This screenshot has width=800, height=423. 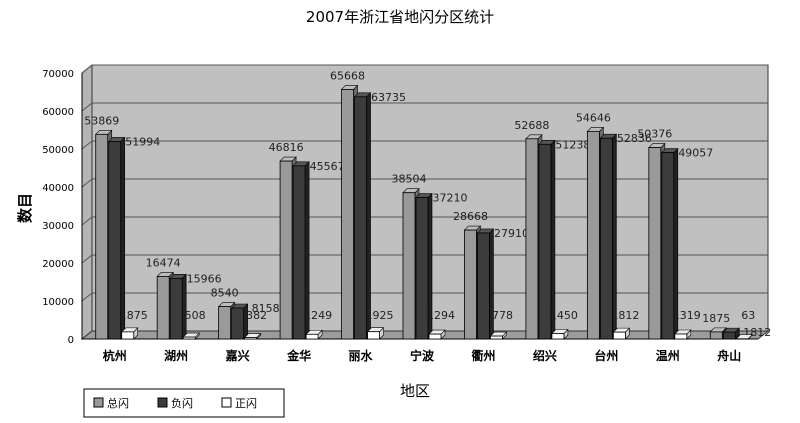 What do you see at coordinates (189, 338) in the screenshot?
I see `bar-湖州-正闪` at bounding box center [189, 338].